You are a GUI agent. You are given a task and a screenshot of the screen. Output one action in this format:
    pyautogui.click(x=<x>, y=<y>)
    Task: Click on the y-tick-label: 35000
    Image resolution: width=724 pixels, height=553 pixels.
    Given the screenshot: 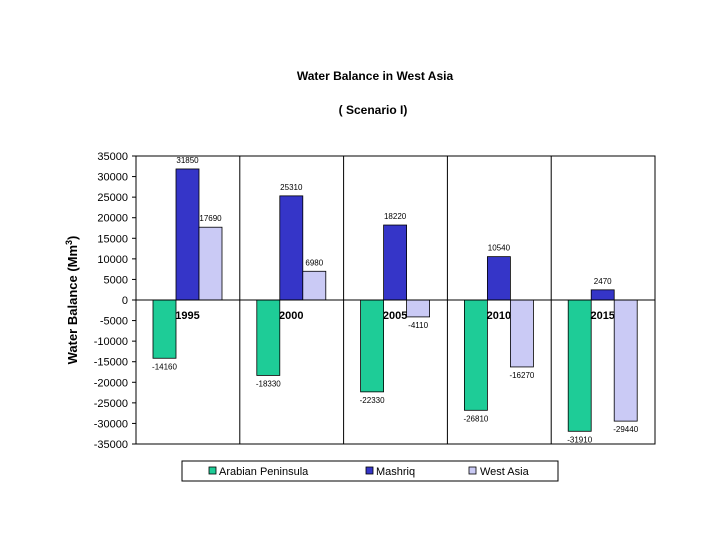 What is the action you would take?
    pyautogui.click(x=112, y=157)
    